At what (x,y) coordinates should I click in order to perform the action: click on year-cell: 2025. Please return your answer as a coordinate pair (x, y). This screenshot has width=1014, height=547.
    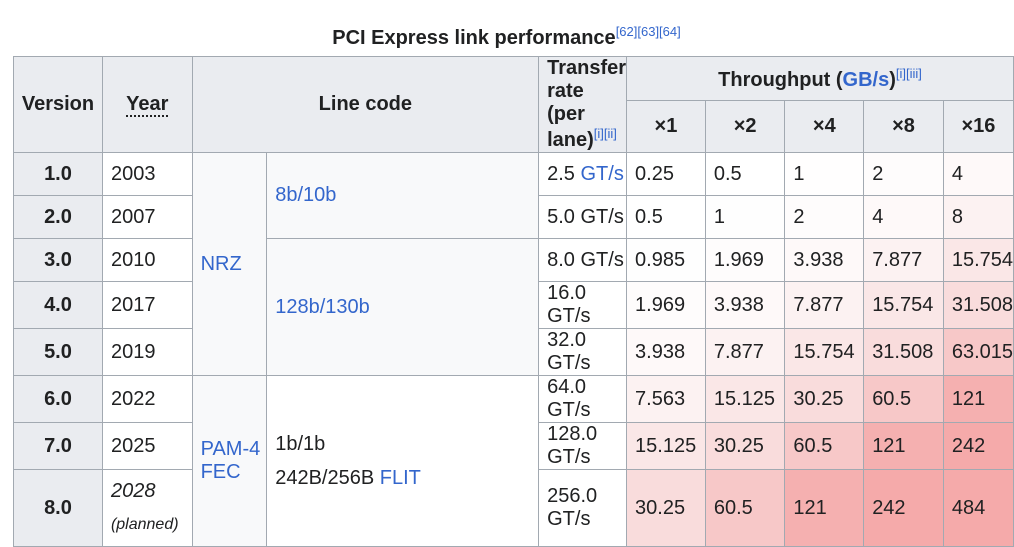
    Looking at the image, I should click on (147, 446).